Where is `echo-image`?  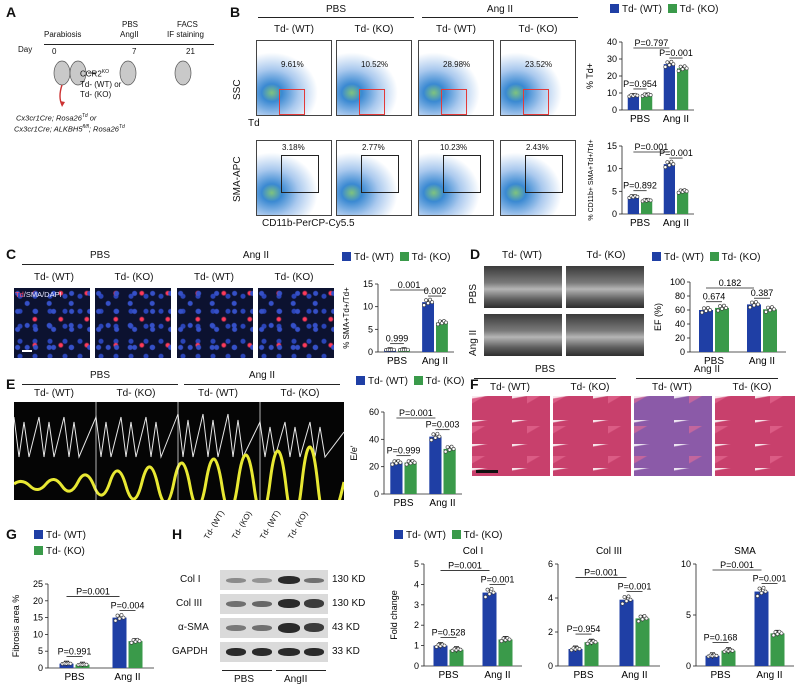
echo-image is located at coordinates (523, 335).